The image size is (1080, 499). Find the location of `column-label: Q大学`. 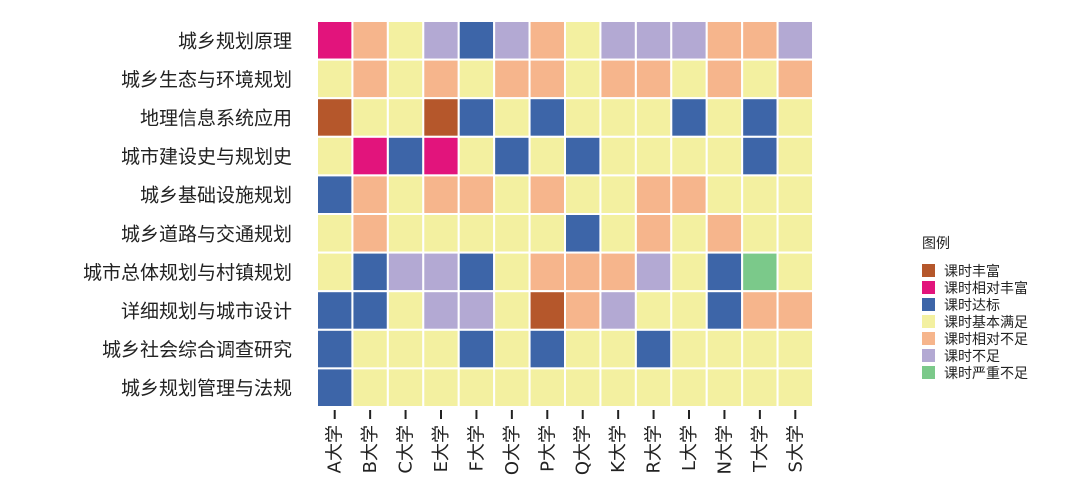

column-label: Q大学 is located at coordinates (583, 450).